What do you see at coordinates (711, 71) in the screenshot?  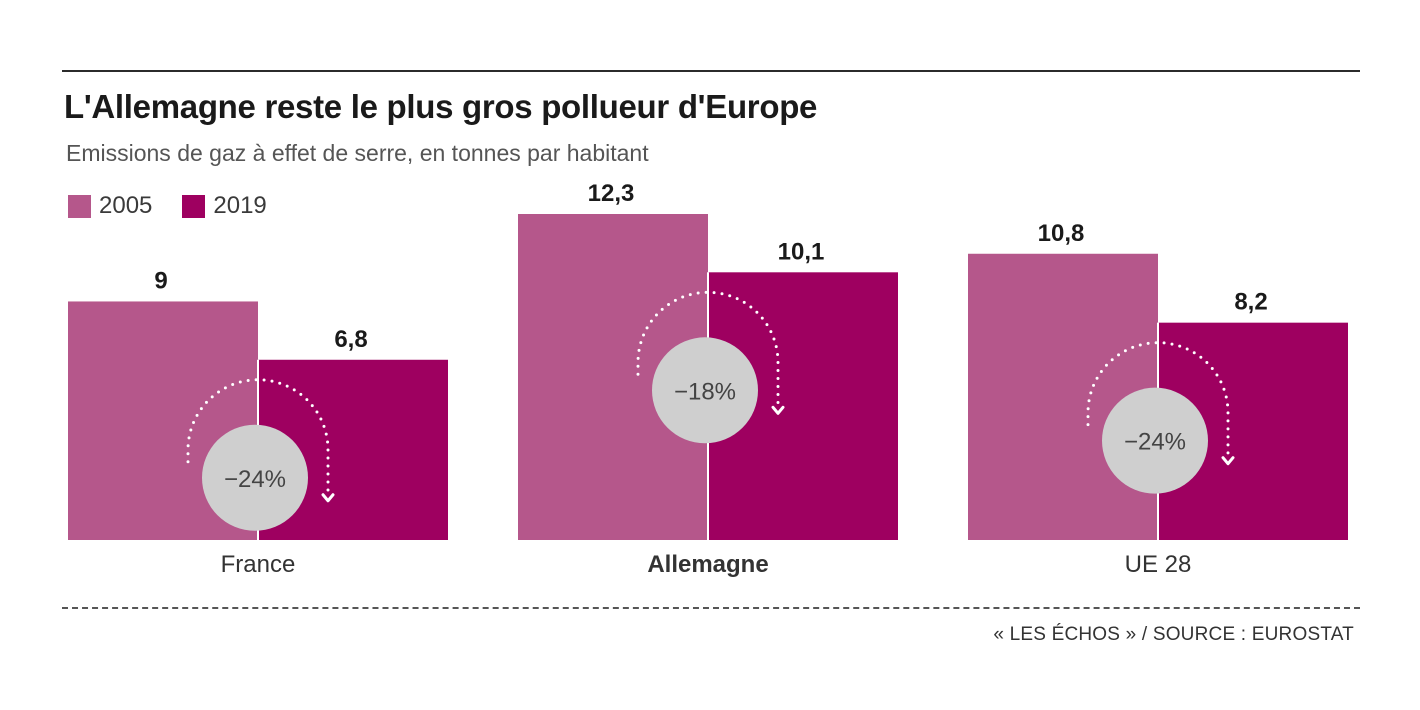 I see `top-rule` at bounding box center [711, 71].